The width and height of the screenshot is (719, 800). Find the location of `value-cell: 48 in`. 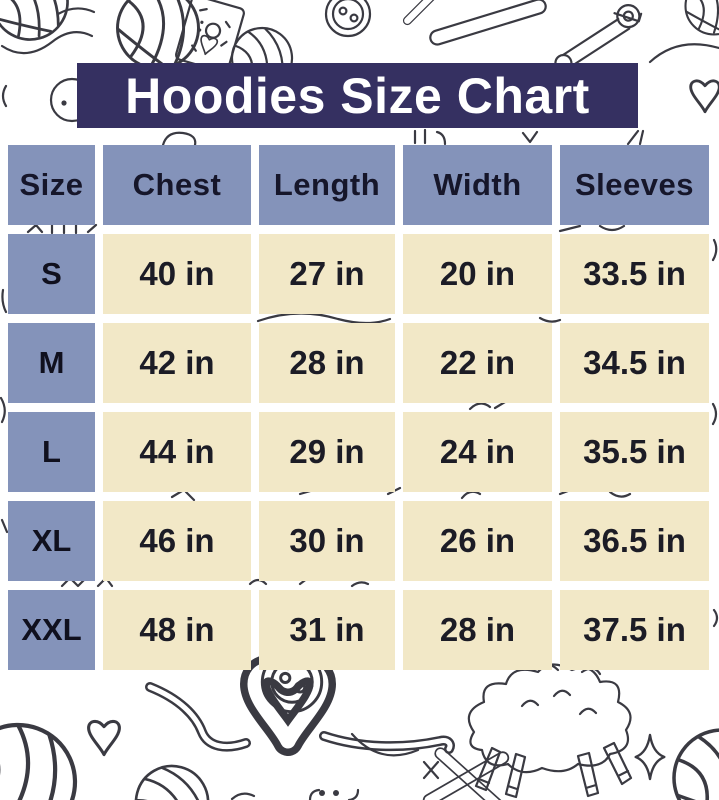

value-cell: 48 in is located at coordinates (177, 630).